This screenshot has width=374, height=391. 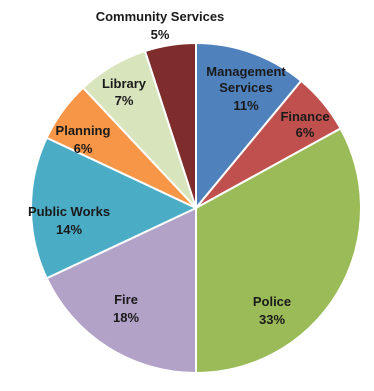 What do you see at coordinates (69, 220) in the screenshot?
I see `slice-label-public-works: Public Works 14%` at bounding box center [69, 220].